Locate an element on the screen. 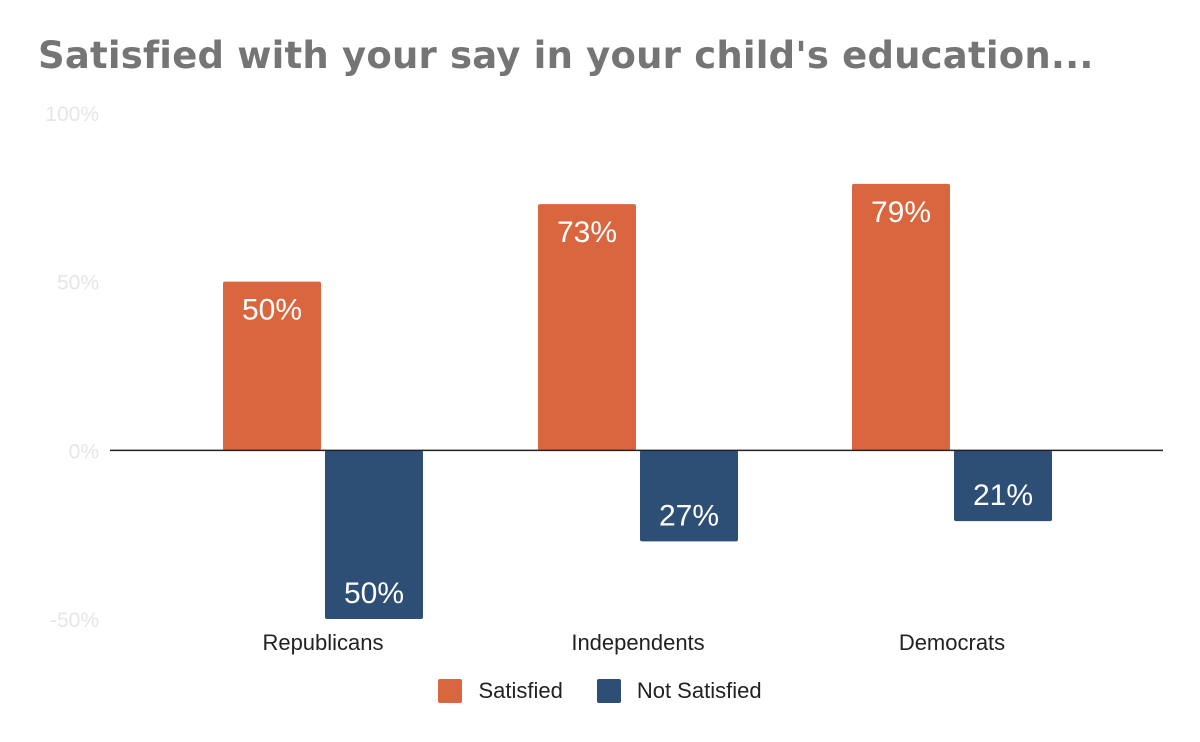  data-label-satisfied-democrats: 79% is located at coordinates (901, 212).